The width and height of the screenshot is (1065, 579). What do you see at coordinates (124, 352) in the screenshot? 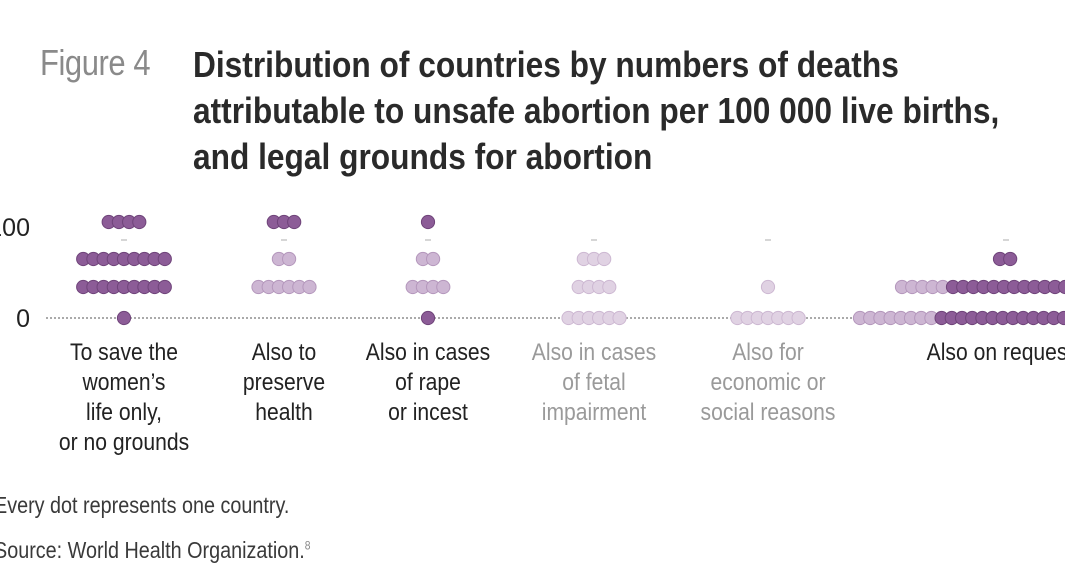
I see `category-label: To save the` at bounding box center [124, 352].